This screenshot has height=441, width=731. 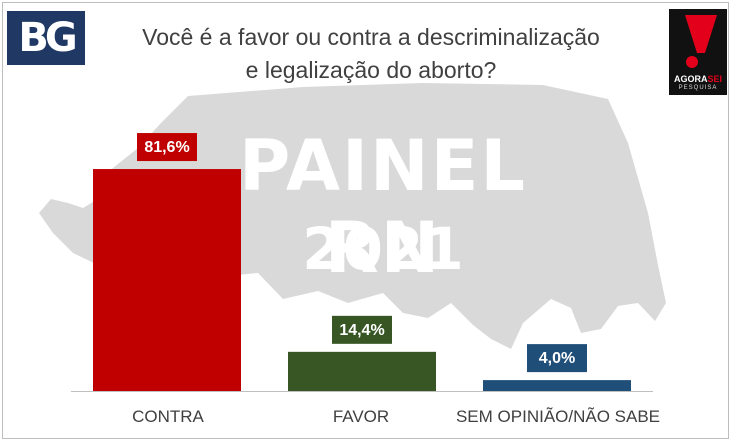 What do you see at coordinates (361, 416) in the screenshot?
I see `category-label-1: FAVOR` at bounding box center [361, 416].